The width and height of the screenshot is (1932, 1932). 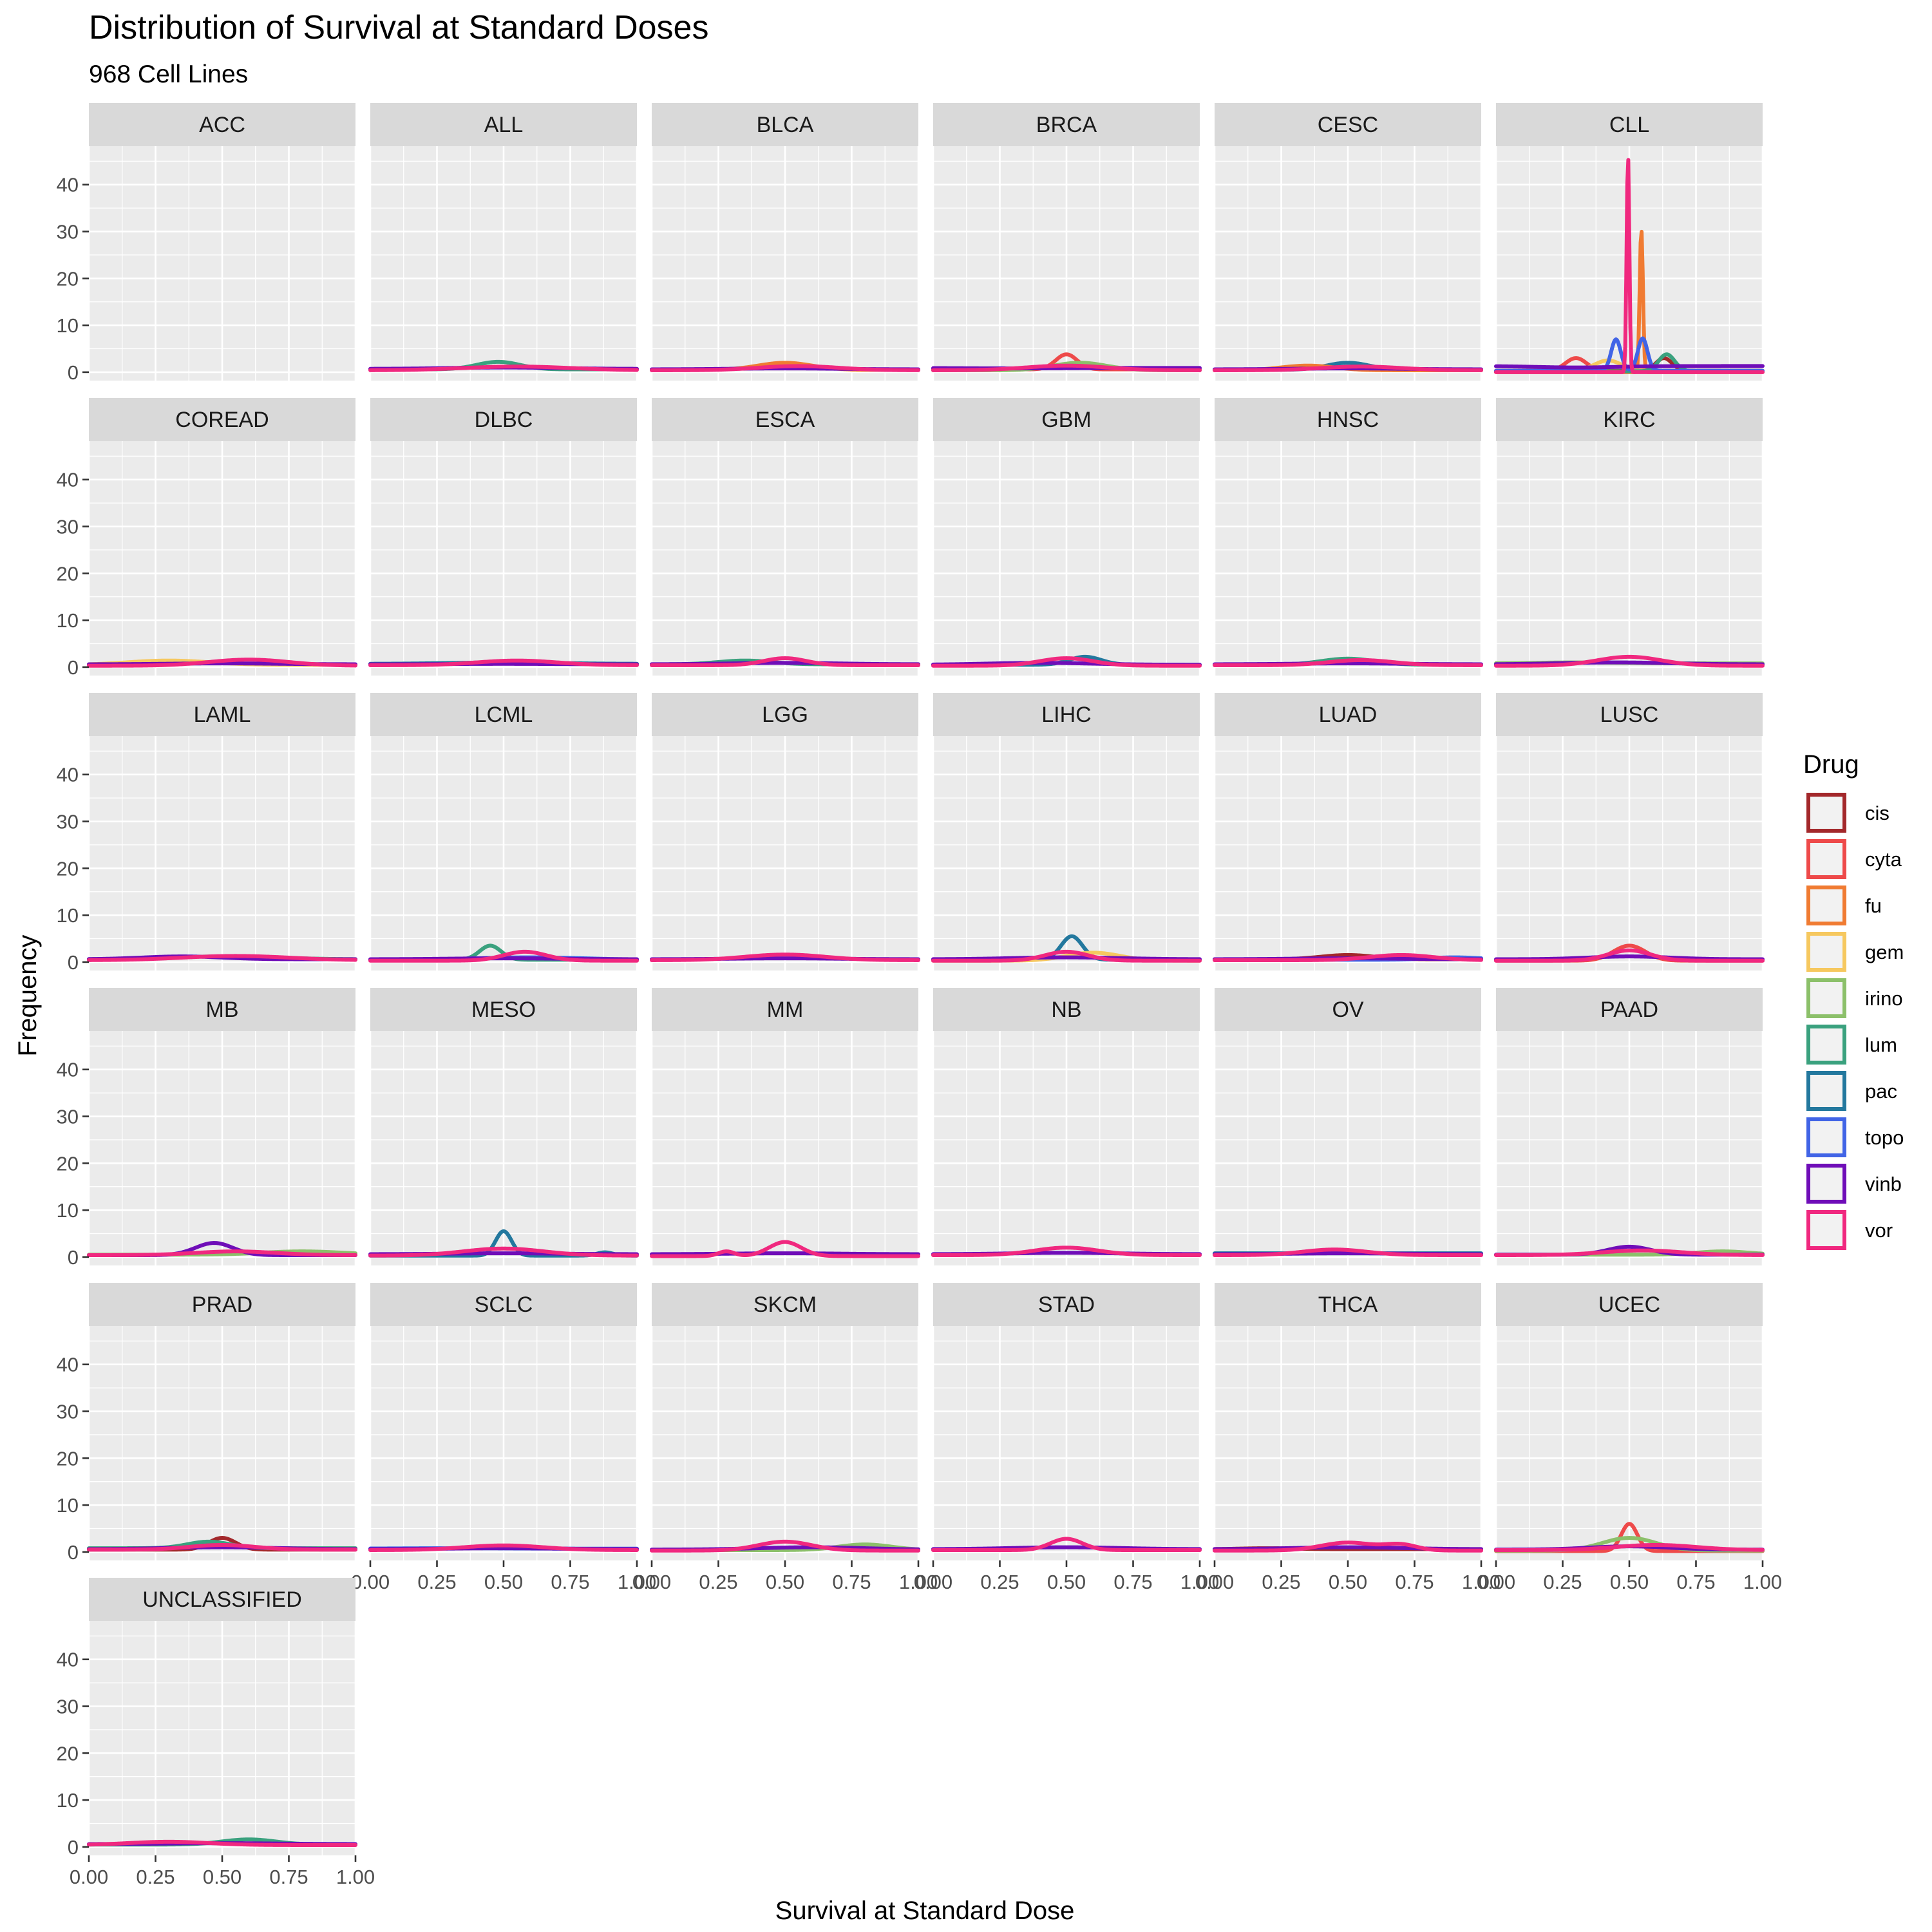 I want to click on strip-label-ov: OV, so click(x=1347, y=1010).